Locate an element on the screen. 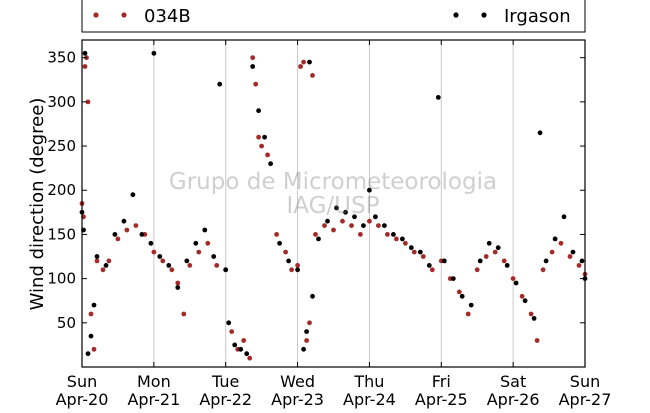 The height and width of the screenshot is (413, 650). legend-marker-034b is located at coordinates (96, 15).